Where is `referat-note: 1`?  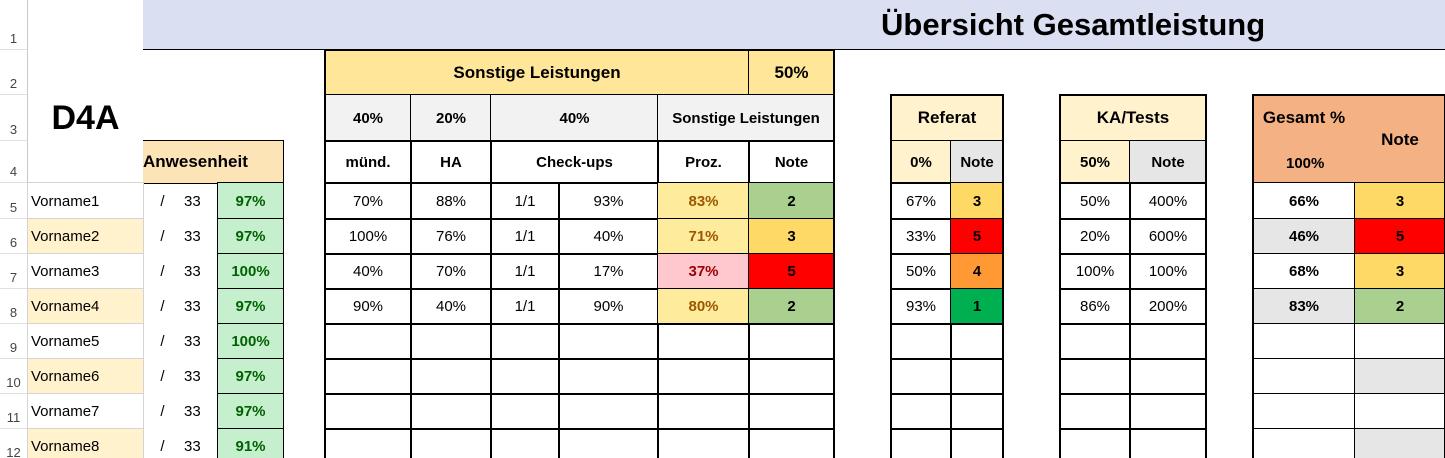 referat-note: 1 is located at coordinates (977, 306).